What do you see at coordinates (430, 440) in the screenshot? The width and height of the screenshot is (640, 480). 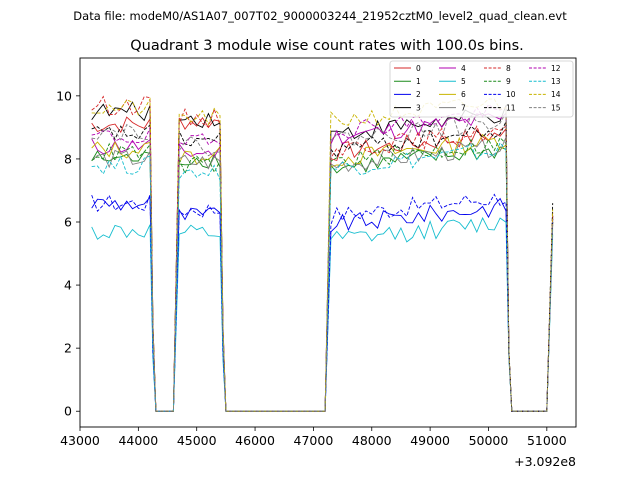 I see `x-tick-label: 49000` at bounding box center [430, 440].